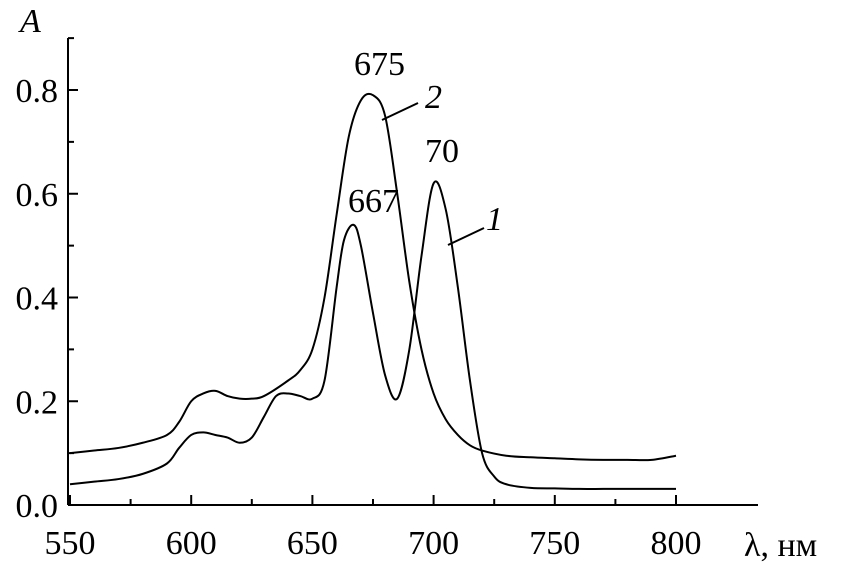  What do you see at coordinates (433, 174) in the screenshot?
I see `leader-lines` at bounding box center [433, 174].